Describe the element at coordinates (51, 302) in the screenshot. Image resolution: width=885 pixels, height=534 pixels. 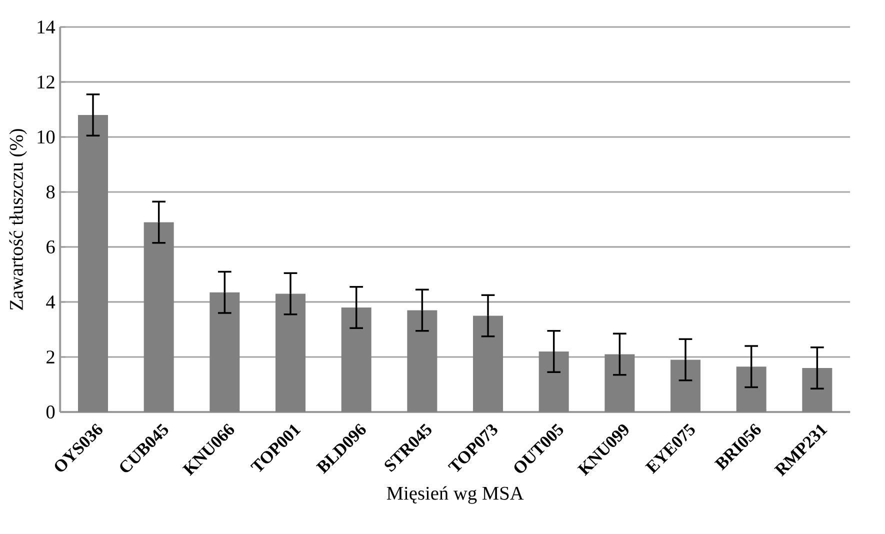
I see `y-tick-label: 4` at that location.